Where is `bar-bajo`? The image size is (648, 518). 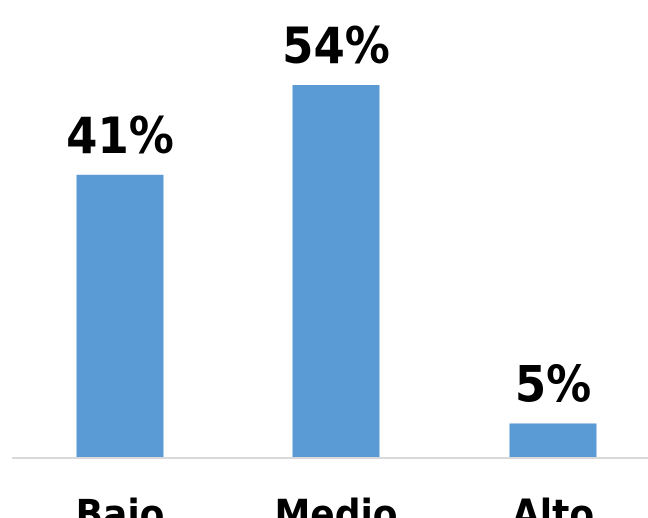
bar-bajo is located at coordinates (120, 316).